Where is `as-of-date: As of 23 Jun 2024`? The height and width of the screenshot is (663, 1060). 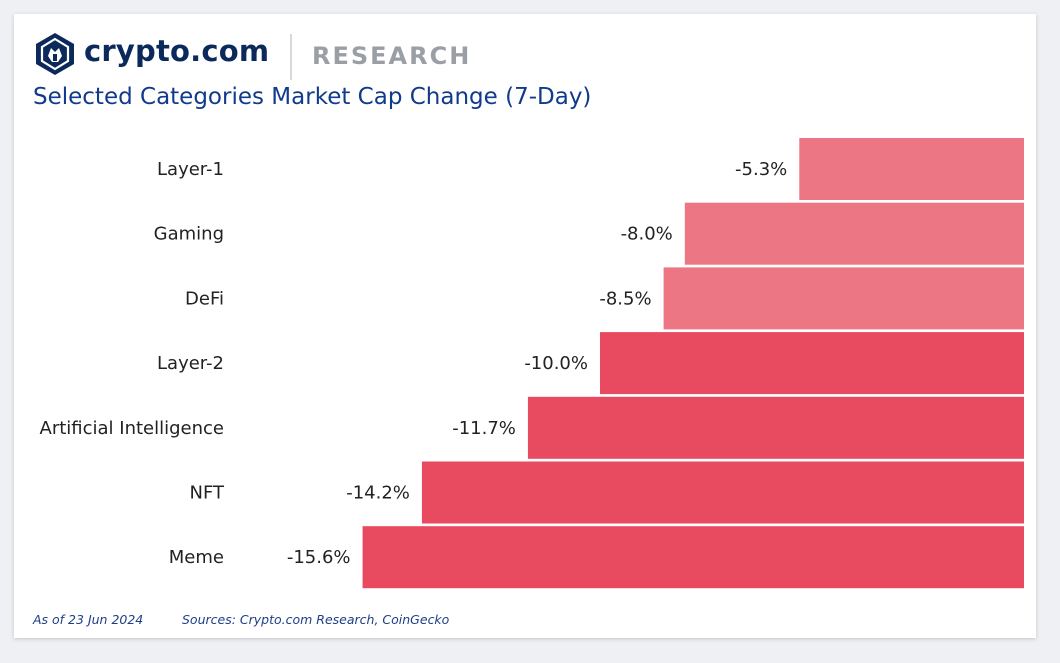
as-of-date: As of 23 Jun 2024 is located at coordinates (88, 619).